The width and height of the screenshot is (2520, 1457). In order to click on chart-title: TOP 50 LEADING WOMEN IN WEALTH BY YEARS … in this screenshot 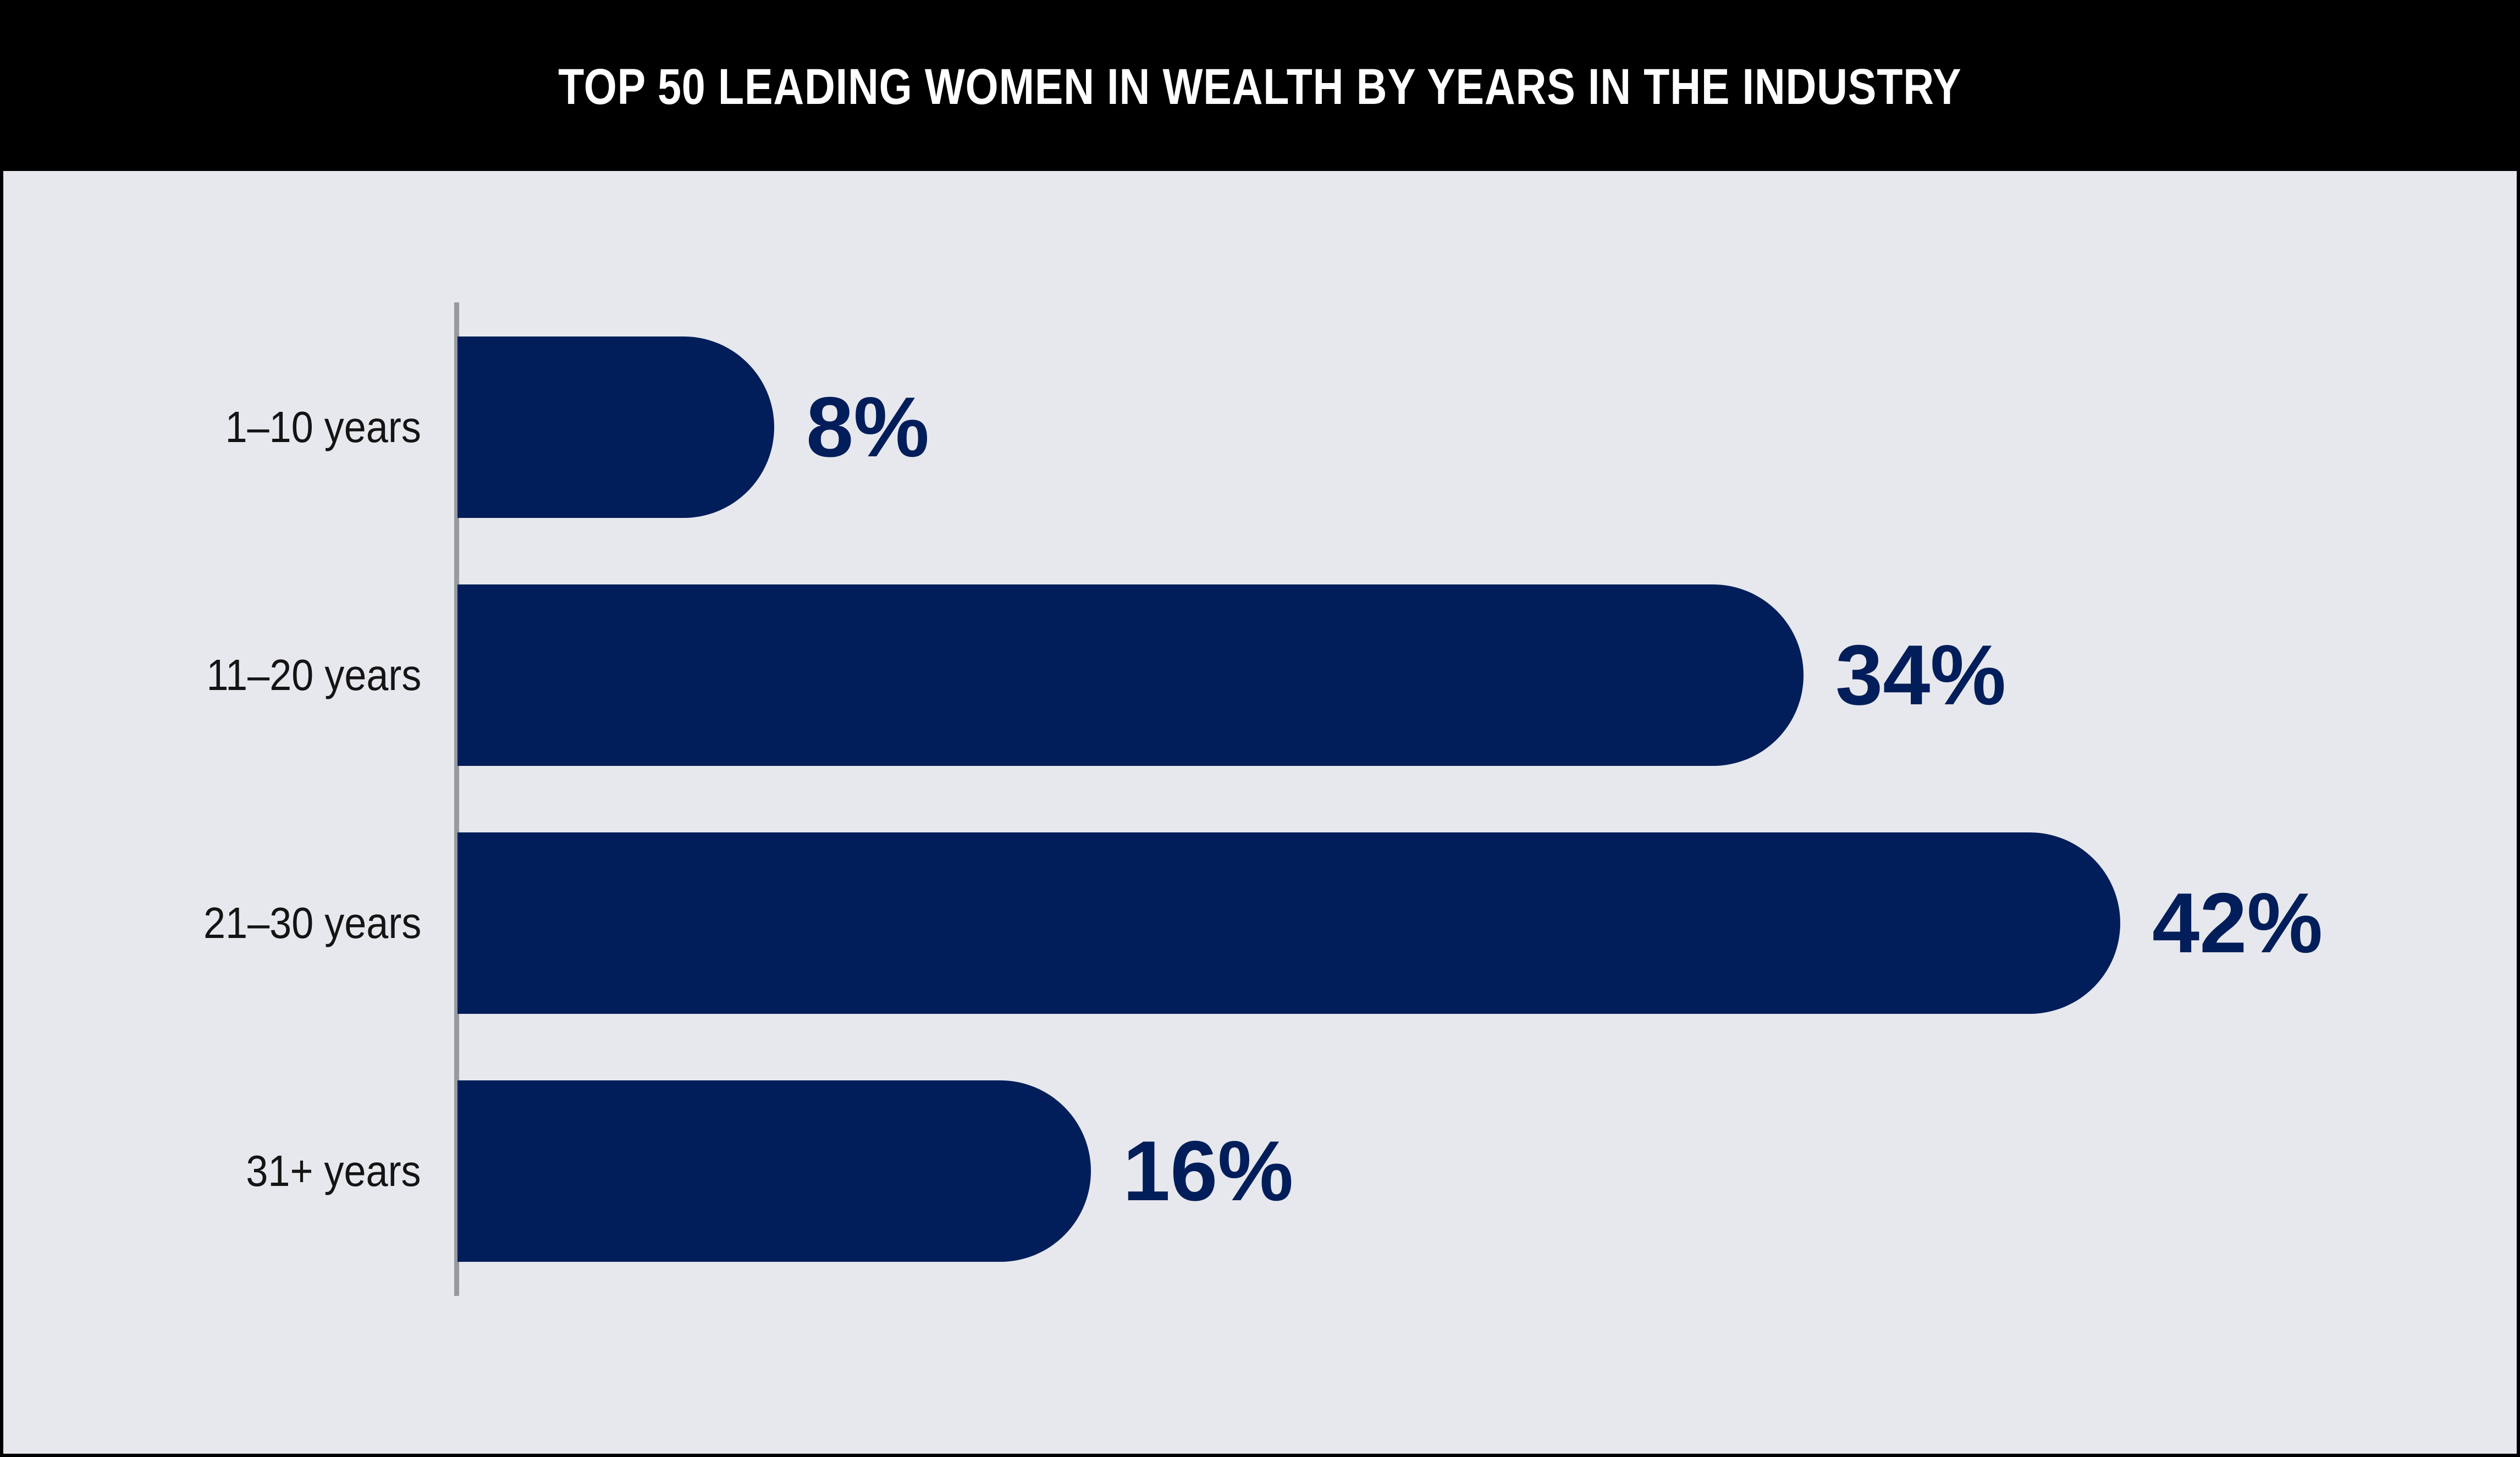, I will do `click(1260, 87)`.